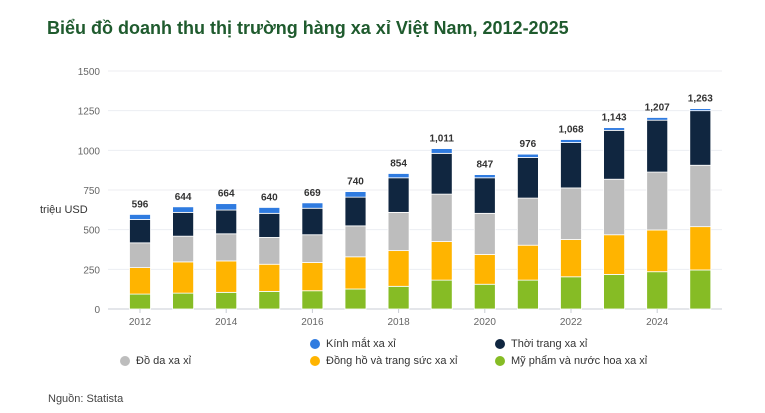  I want to click on y-tick-label: 0, so click(97, 310).